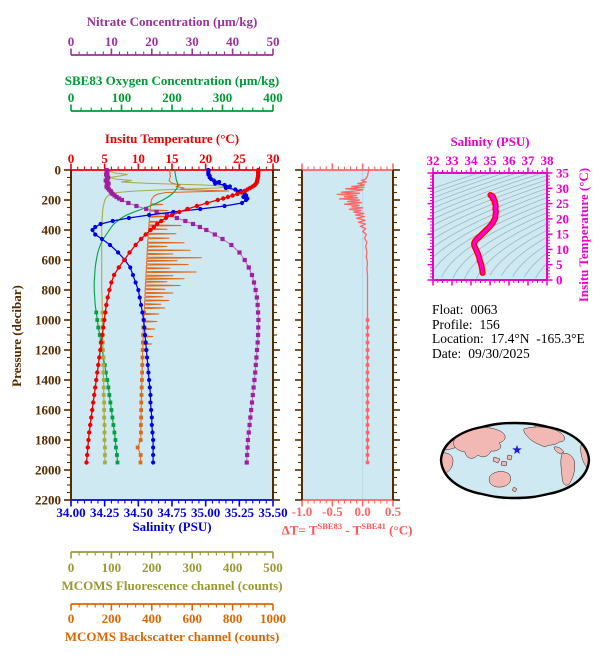 The image size is (609, 663). What do you see at coordinates (548, 160) in the screenshot?
I see `svg-text: 38` at bounding box center [548, 160].